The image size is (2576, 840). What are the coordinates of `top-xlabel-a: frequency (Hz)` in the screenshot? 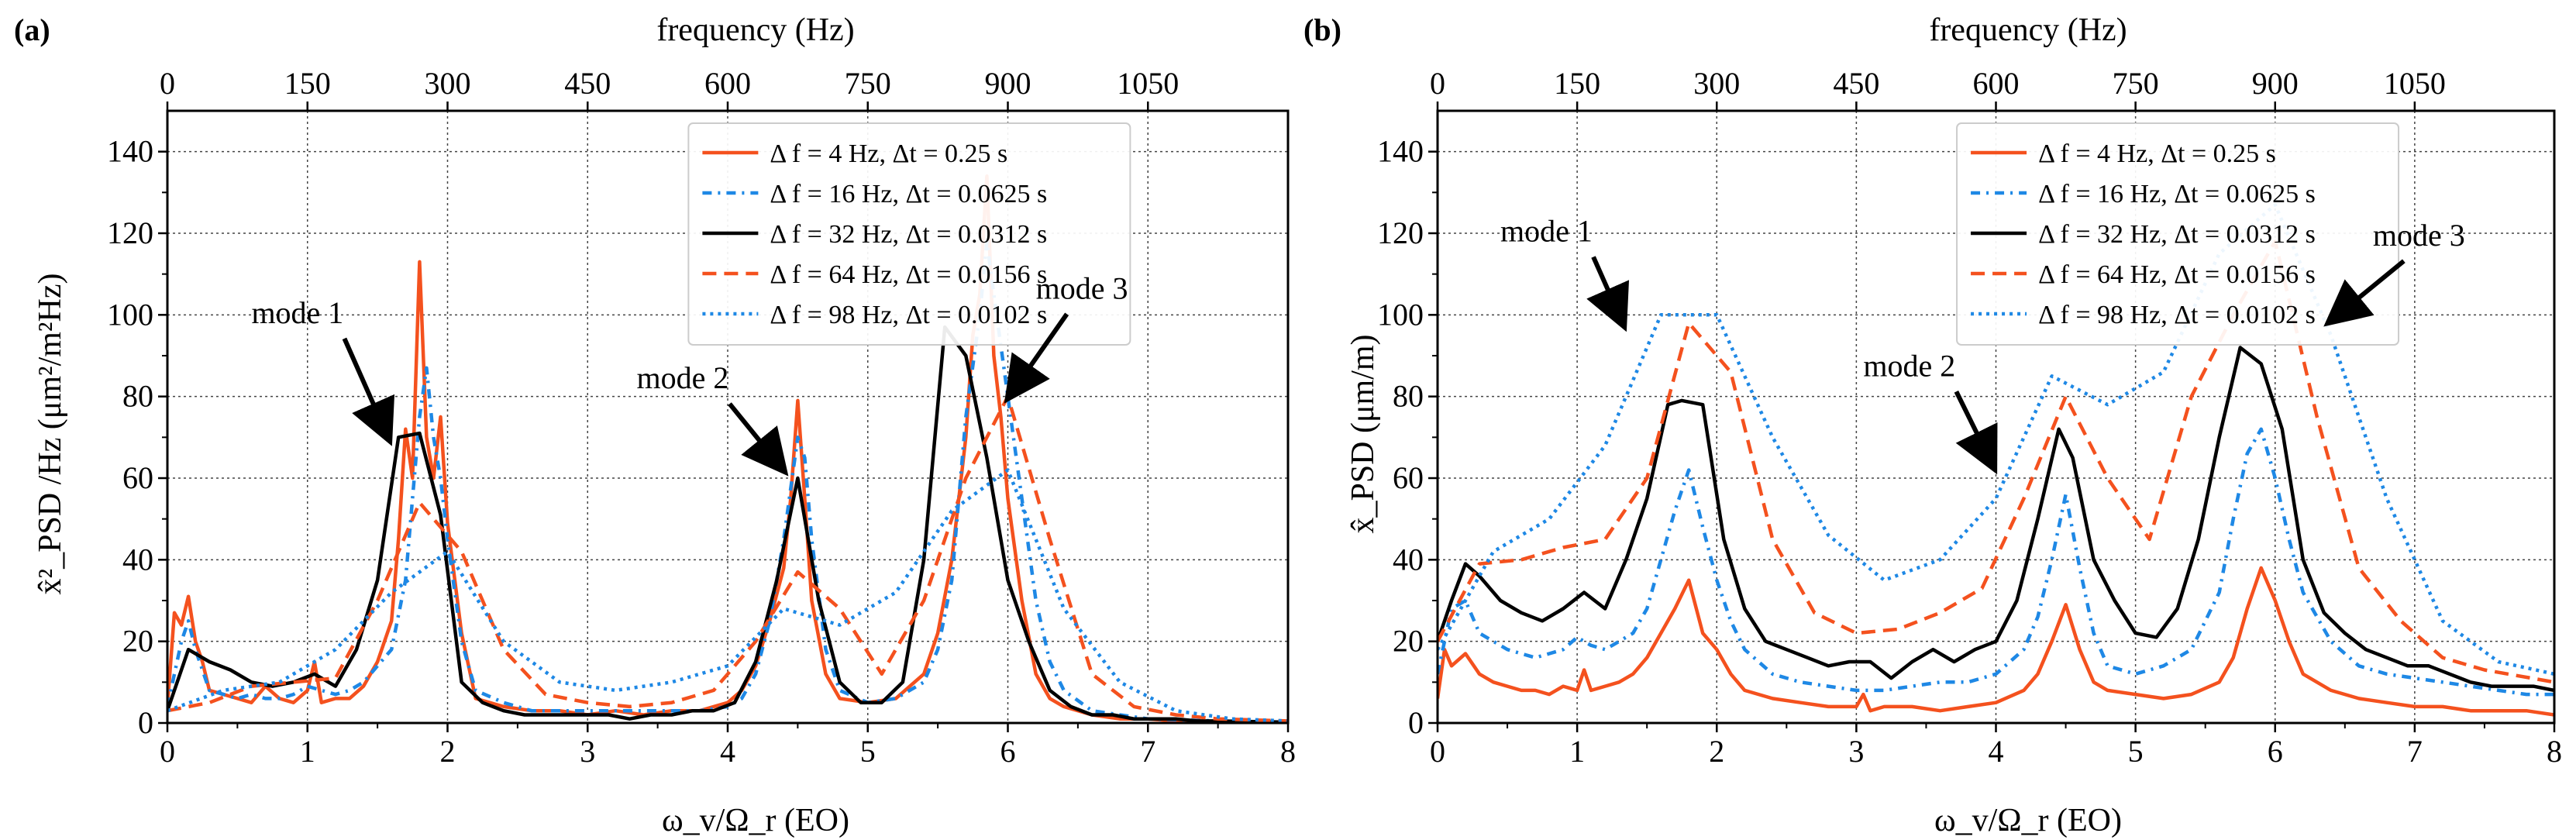 It's located at (755, 30).